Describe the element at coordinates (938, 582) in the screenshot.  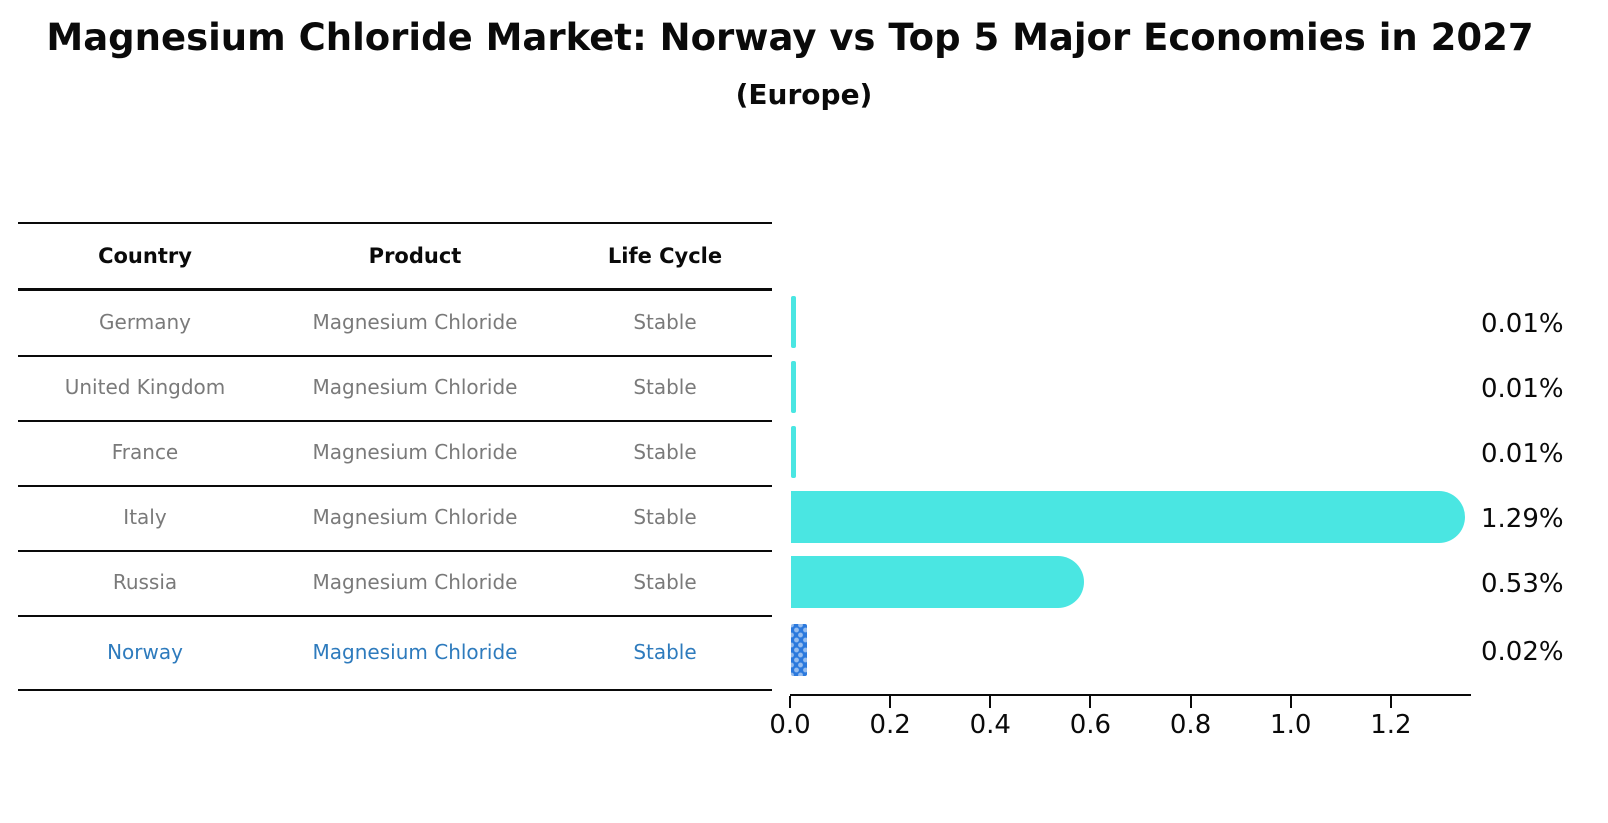
I see `bar-russia` at that location.